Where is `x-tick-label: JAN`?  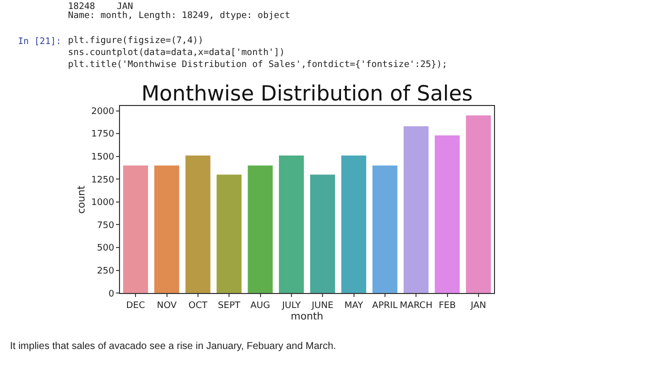 x-tick-label: JAN is located at coordinates (478, 305).